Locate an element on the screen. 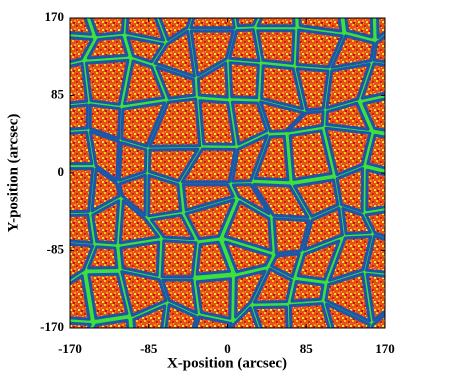 This screenshot has width=458, height=376. y-tick-label: -170 is located at coordinates (52, 326).